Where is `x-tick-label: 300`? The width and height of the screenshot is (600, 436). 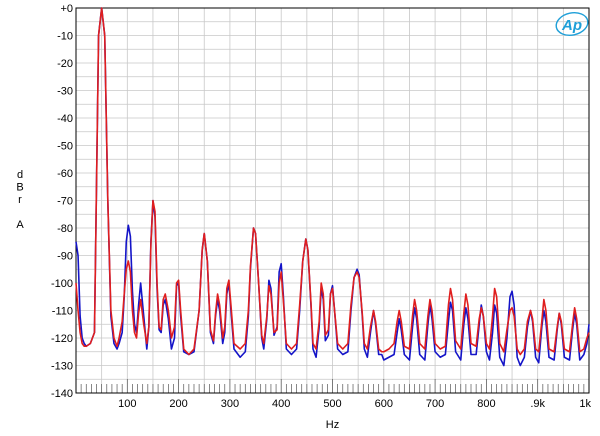 x-tick-label: 300 is located at coordinates (230, 404).